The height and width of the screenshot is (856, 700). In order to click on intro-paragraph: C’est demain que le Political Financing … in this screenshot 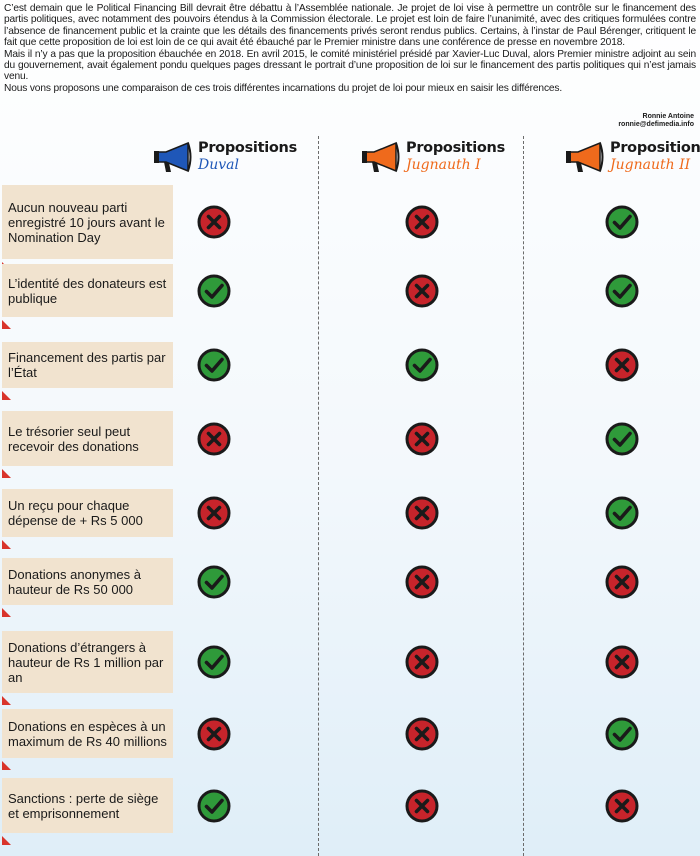, I will do `click(350, 26)`.